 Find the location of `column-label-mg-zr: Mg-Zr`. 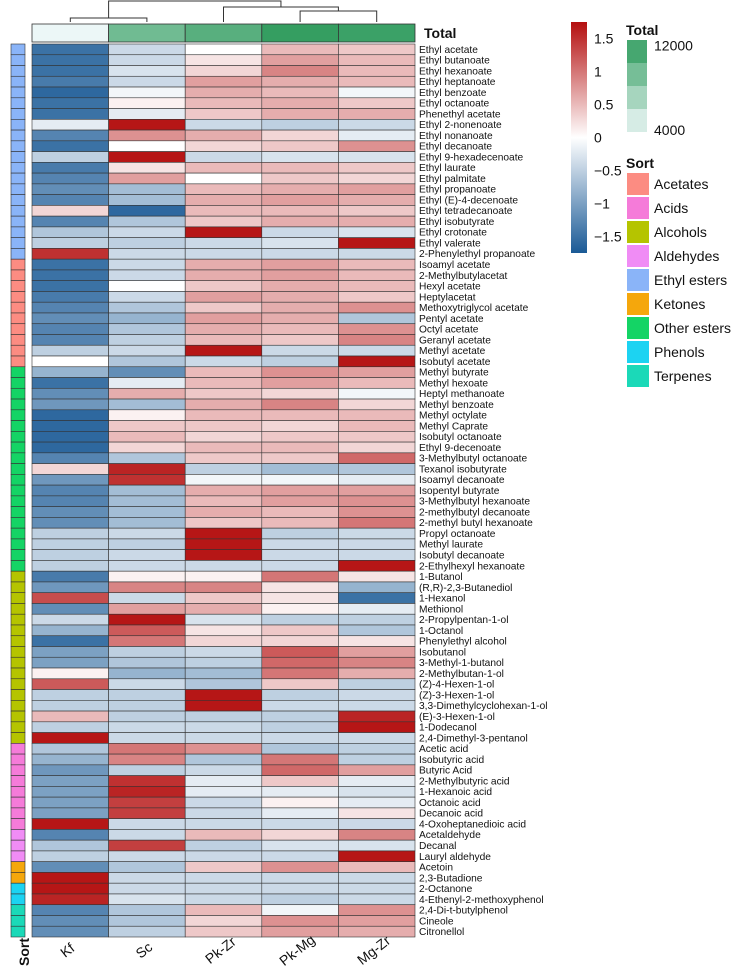

column-label-mg-zr: Mg-Zr is located at coordinates (374, 950).